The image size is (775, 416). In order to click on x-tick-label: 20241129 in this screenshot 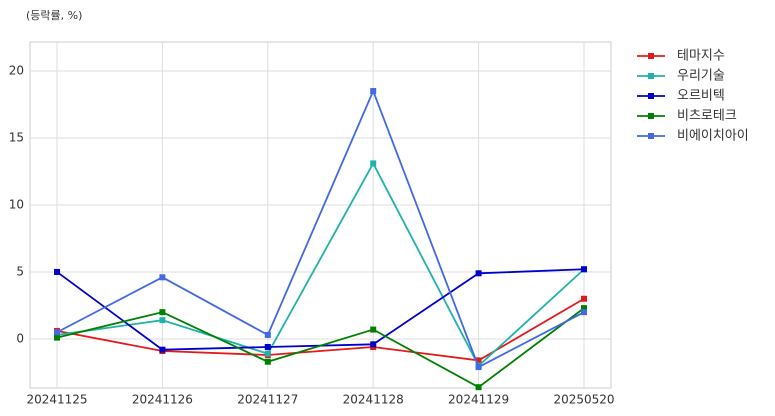, I will do `click(478, 400)`.